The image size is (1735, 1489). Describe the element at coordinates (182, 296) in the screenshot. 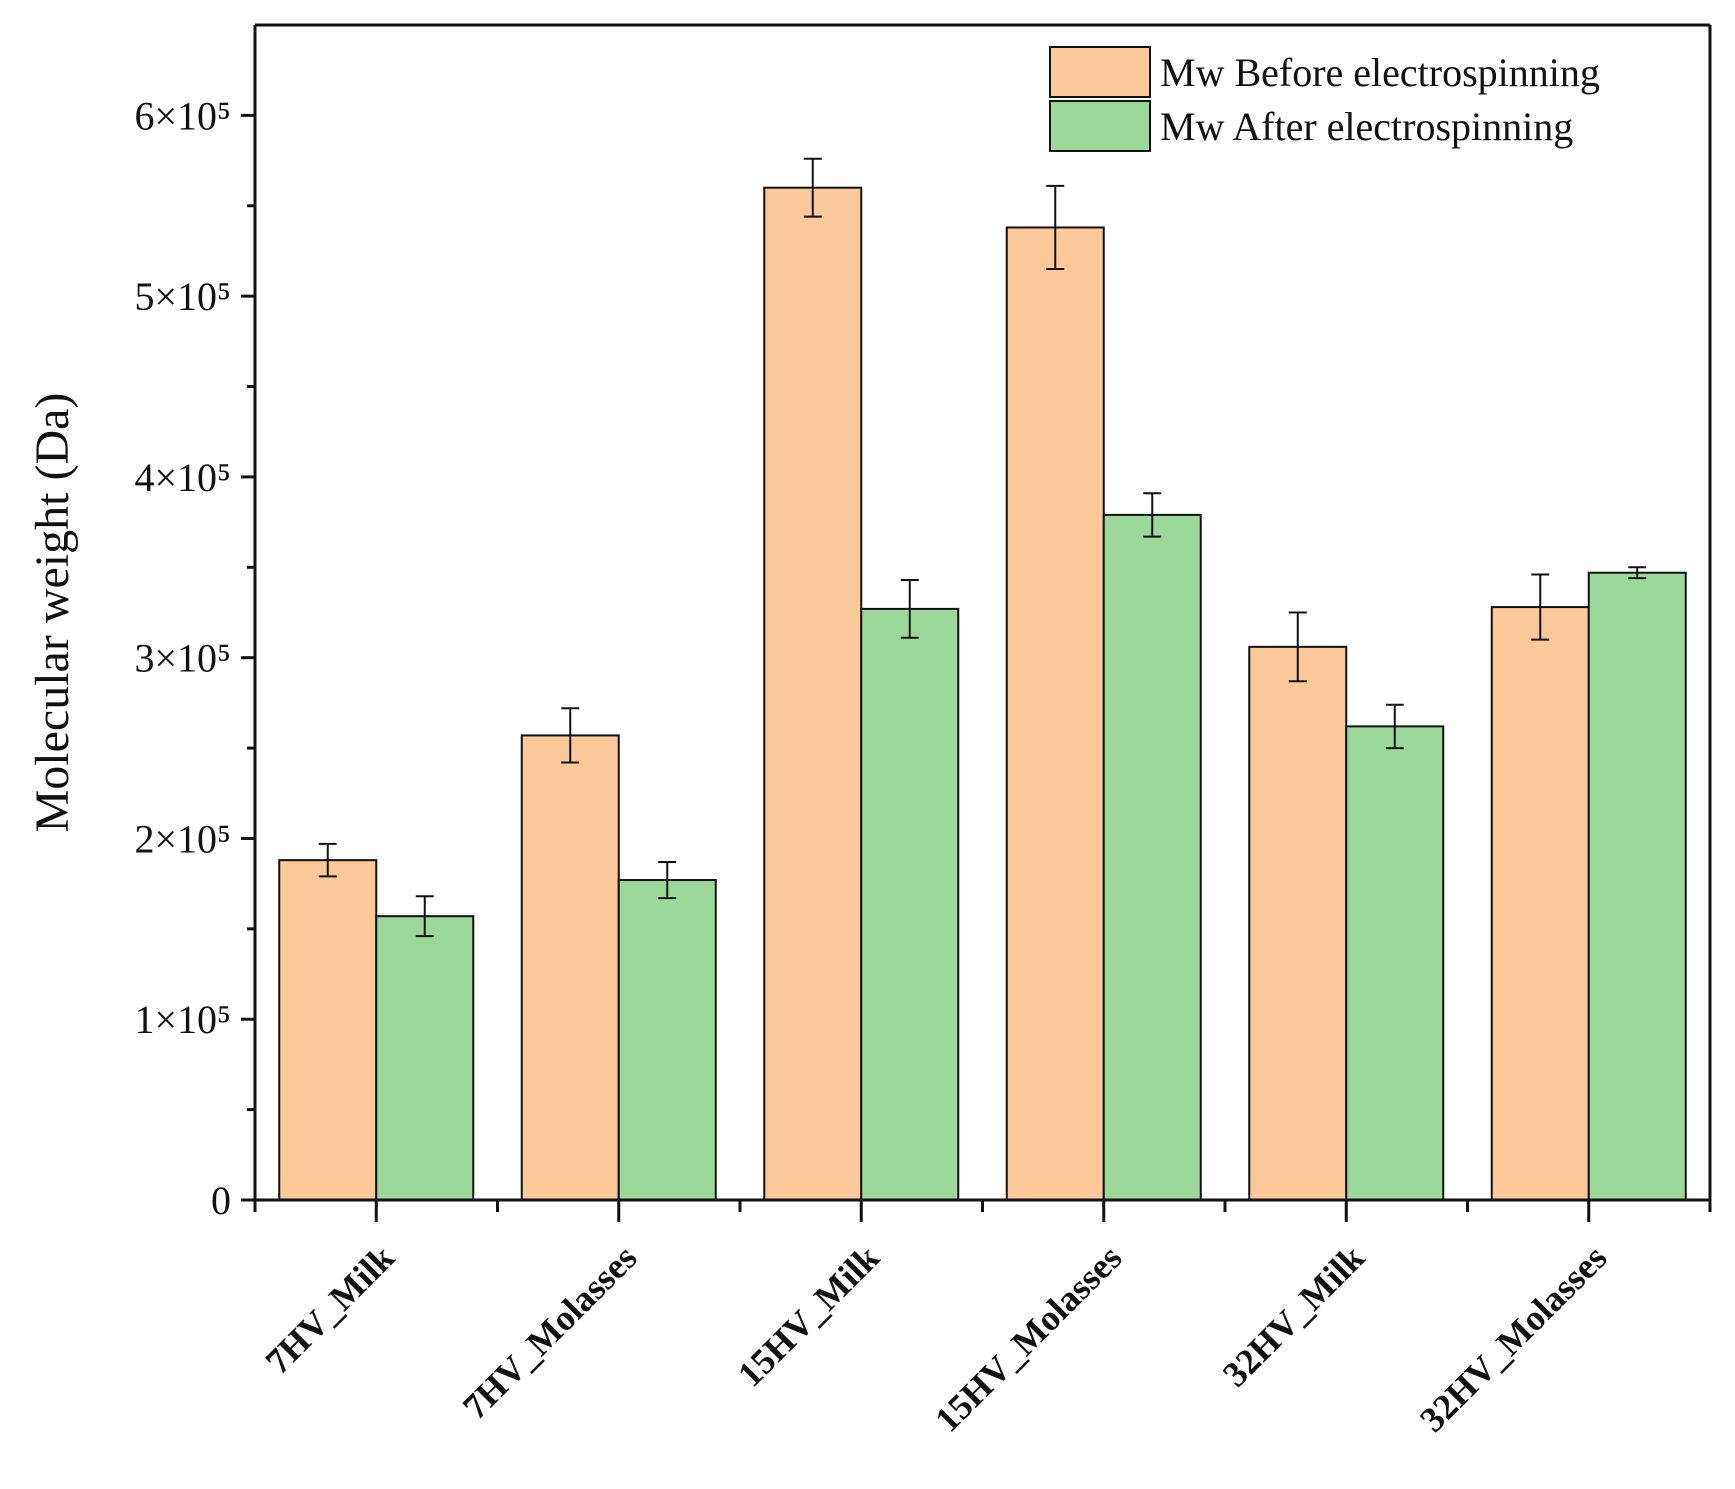

I see `y-tick-label: 5×10⁵` at that location.